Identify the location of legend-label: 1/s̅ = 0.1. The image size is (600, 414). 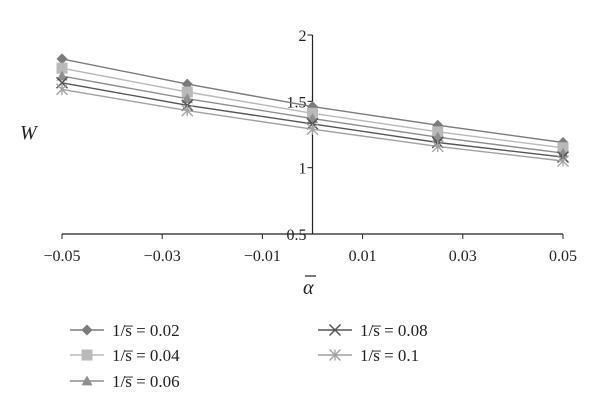
(389, 355).